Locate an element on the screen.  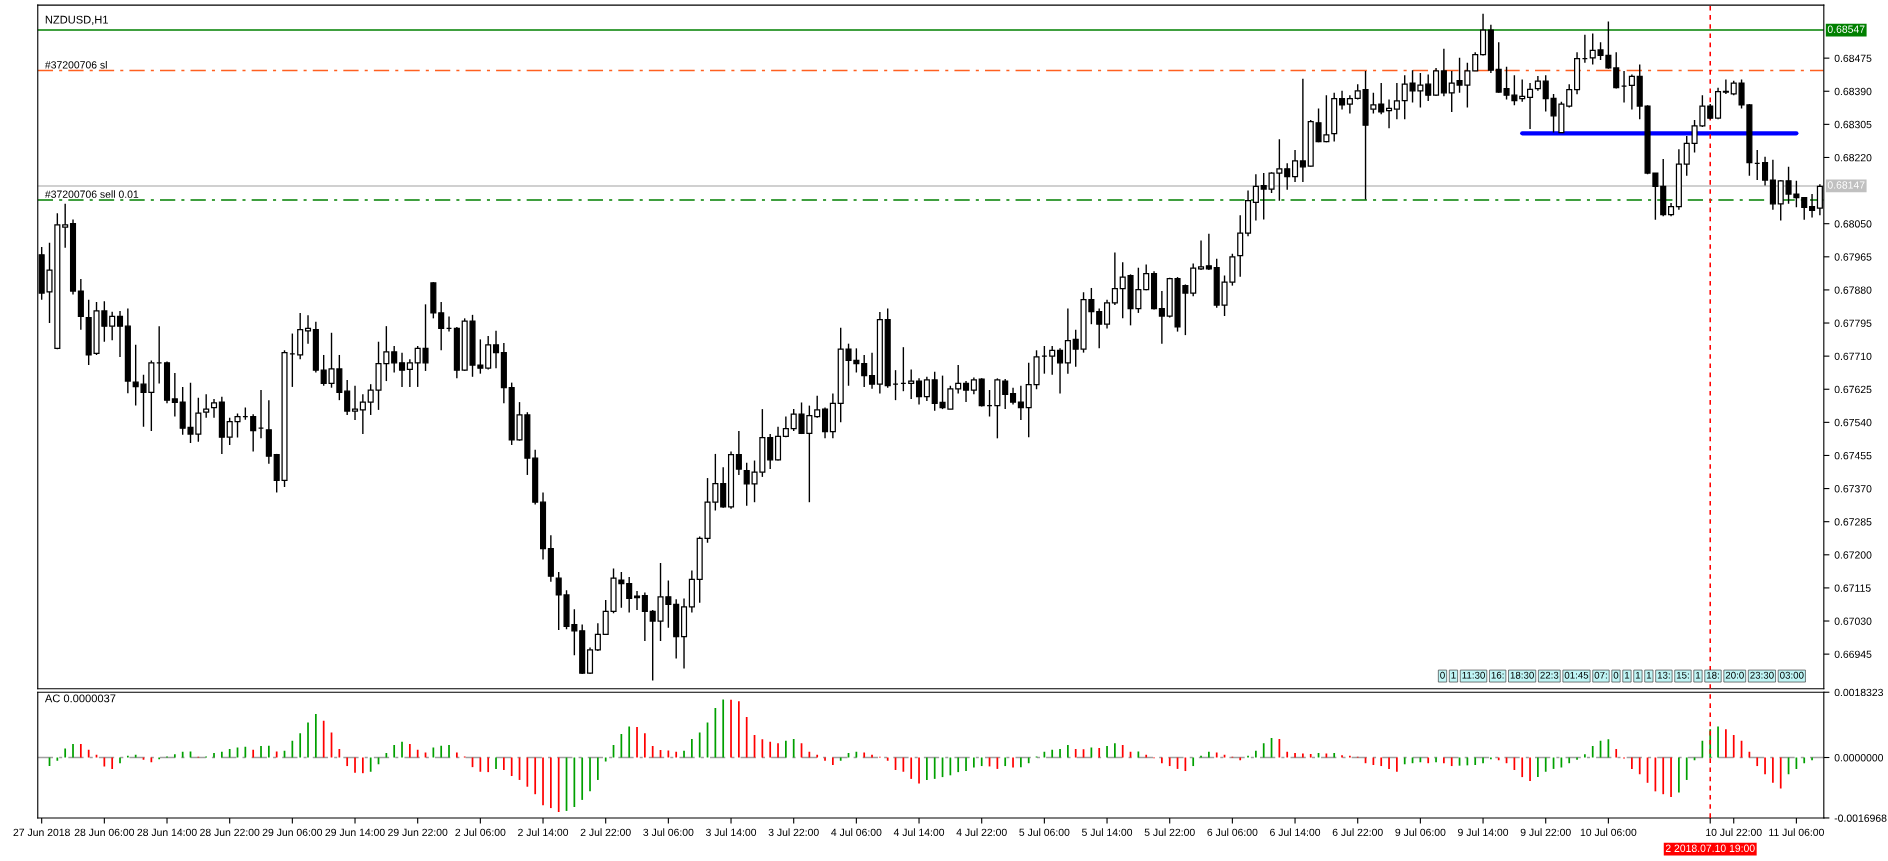
annotation: 20:0 is located at coordinates (1734, 675).